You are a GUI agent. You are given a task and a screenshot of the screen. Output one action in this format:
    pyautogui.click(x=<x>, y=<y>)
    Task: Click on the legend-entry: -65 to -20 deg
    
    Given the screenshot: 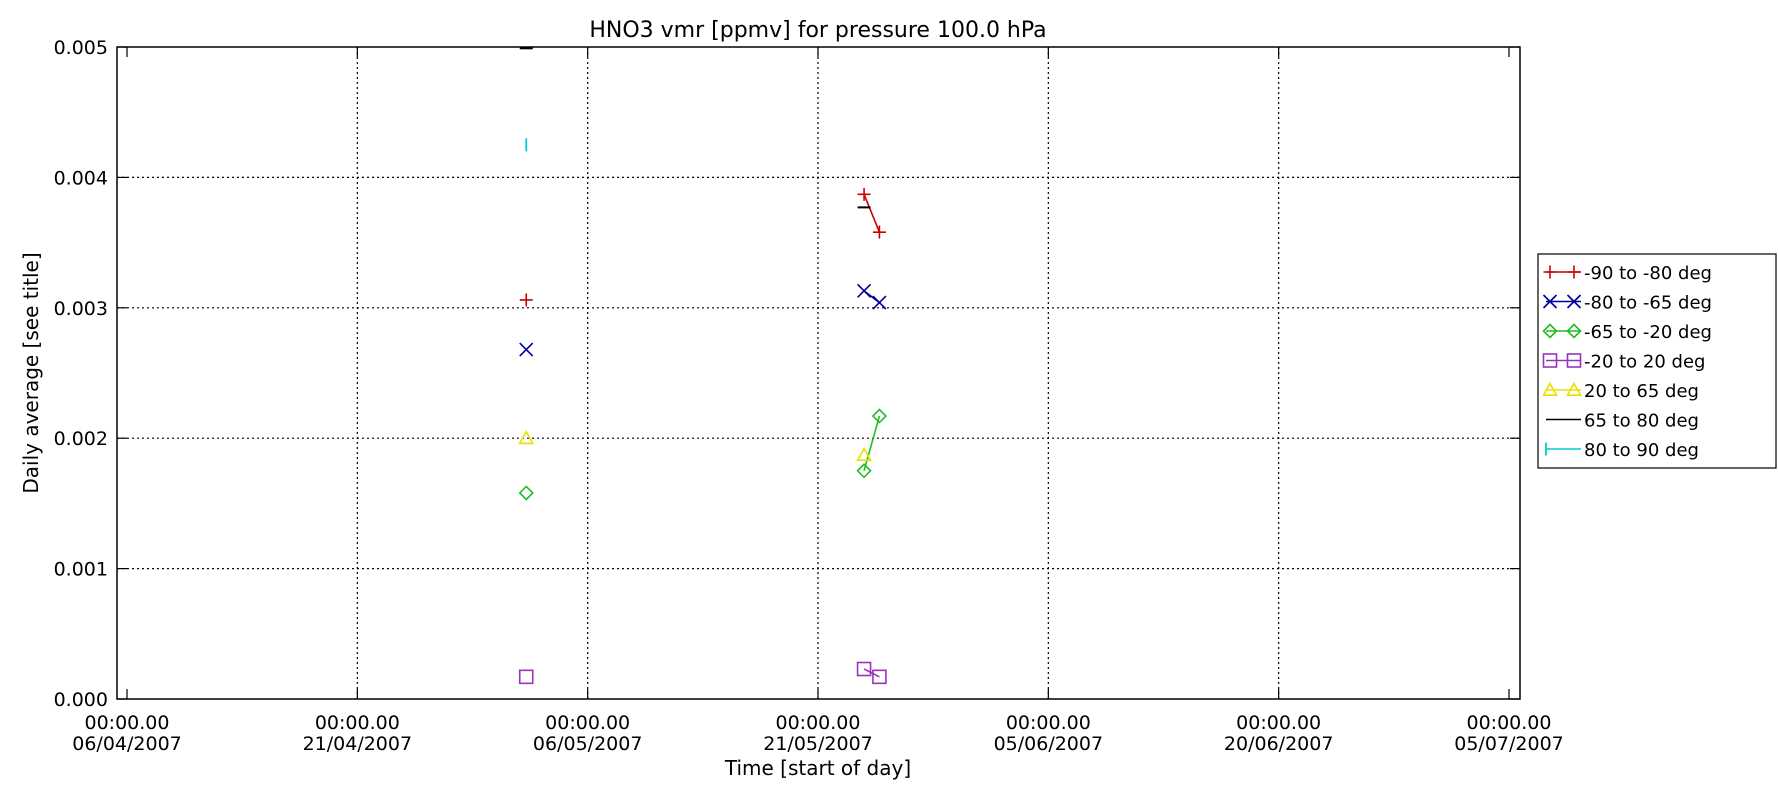 What is the action you would take?
    pyautogui.click(x=1627, y=332)
    